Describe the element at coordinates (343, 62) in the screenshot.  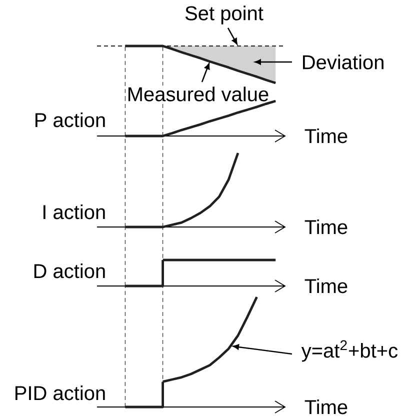
I see `text: Deviation` at that location.